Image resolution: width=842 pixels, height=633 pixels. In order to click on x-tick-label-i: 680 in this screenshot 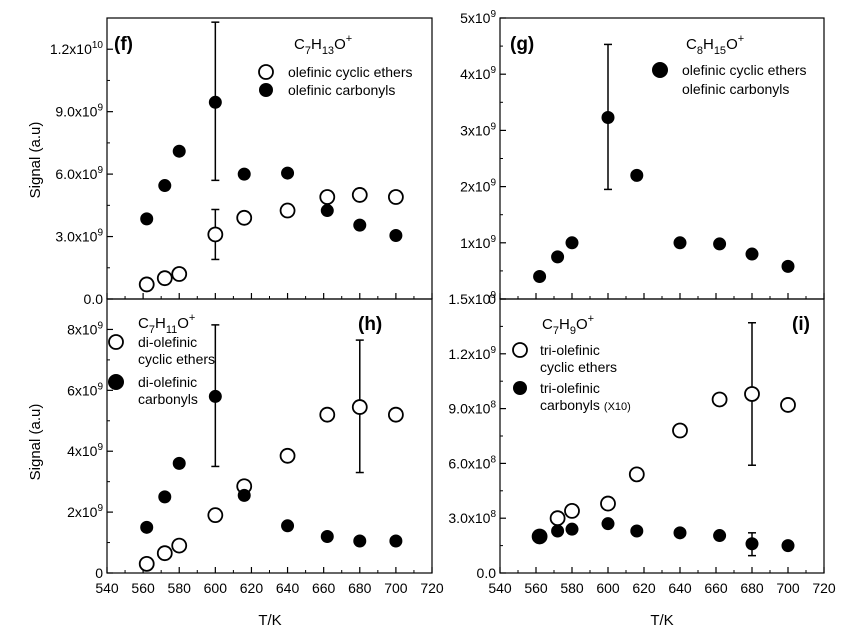, I will do `click(752, 588)`.